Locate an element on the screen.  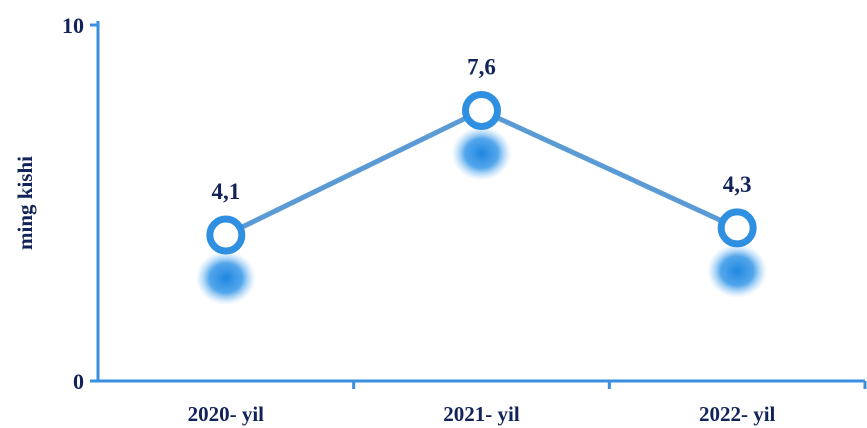
x-tick-label: 2021- yil is located at coordinates (481, 414).